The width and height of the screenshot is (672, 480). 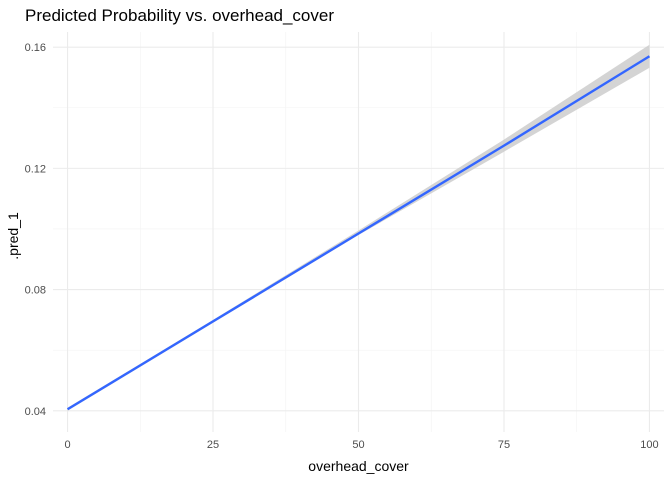 I want to click on chart-title: Predicted Probability vs. overhead_cover, so click(x=179, y=15).